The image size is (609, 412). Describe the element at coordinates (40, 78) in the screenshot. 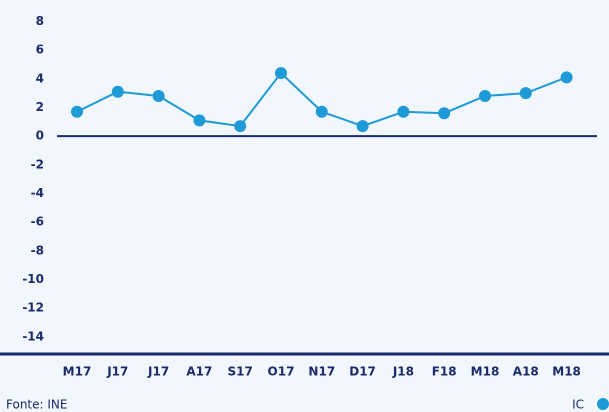

I see `y-tick-label: 4` at that location.